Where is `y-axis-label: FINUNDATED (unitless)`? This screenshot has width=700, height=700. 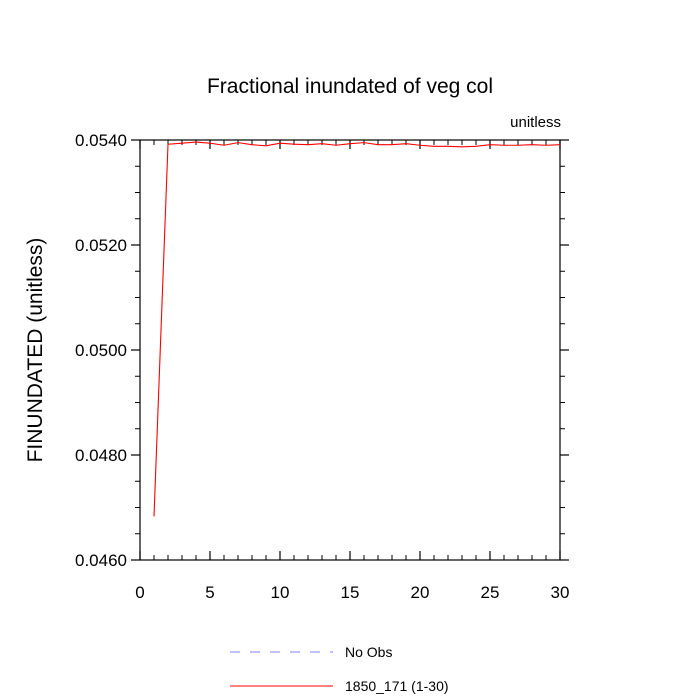
y-axis-label: FINUNDATED (unitless) is located at coordinates (35, 350).